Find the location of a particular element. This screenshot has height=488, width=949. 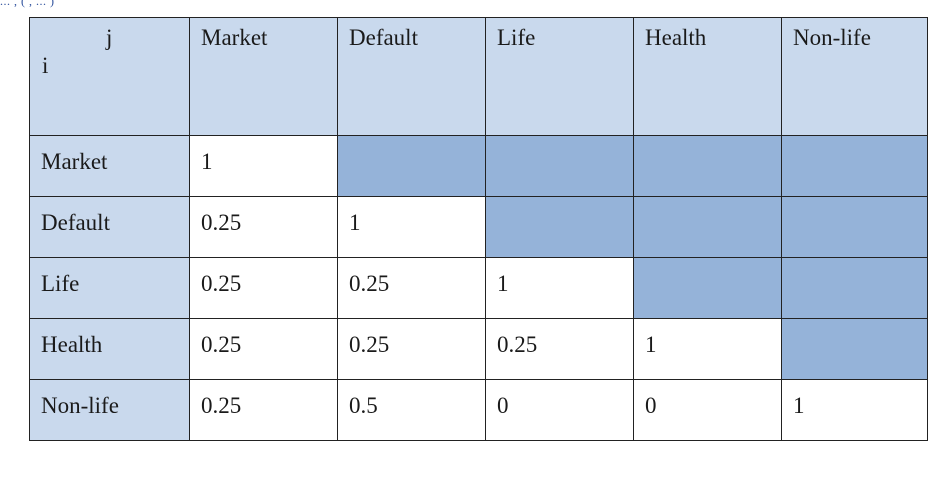

column-index-label: j is located at coordinates (109, 37).